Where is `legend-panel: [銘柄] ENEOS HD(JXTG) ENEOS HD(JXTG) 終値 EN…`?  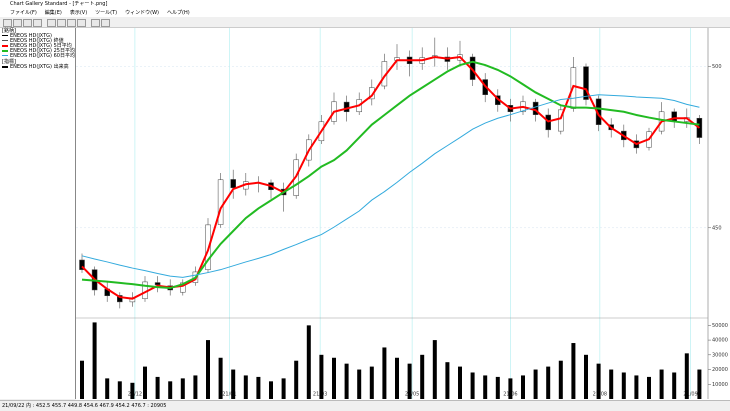 legend-panel: [銘柄] ENEOS HD(JXTG) ENEOS HD(JXTG) 終値 EN… is located at coordinates (38, 213).